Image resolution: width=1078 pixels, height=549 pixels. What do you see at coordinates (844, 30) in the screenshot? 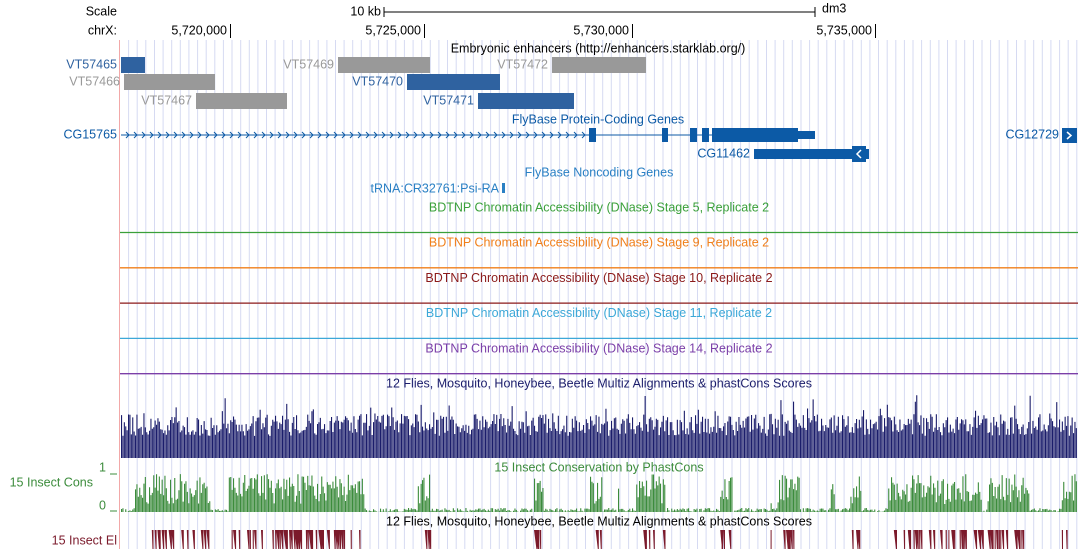
I see `ruler-tick-label: 5,735,000` at bounding box center [844, 30].